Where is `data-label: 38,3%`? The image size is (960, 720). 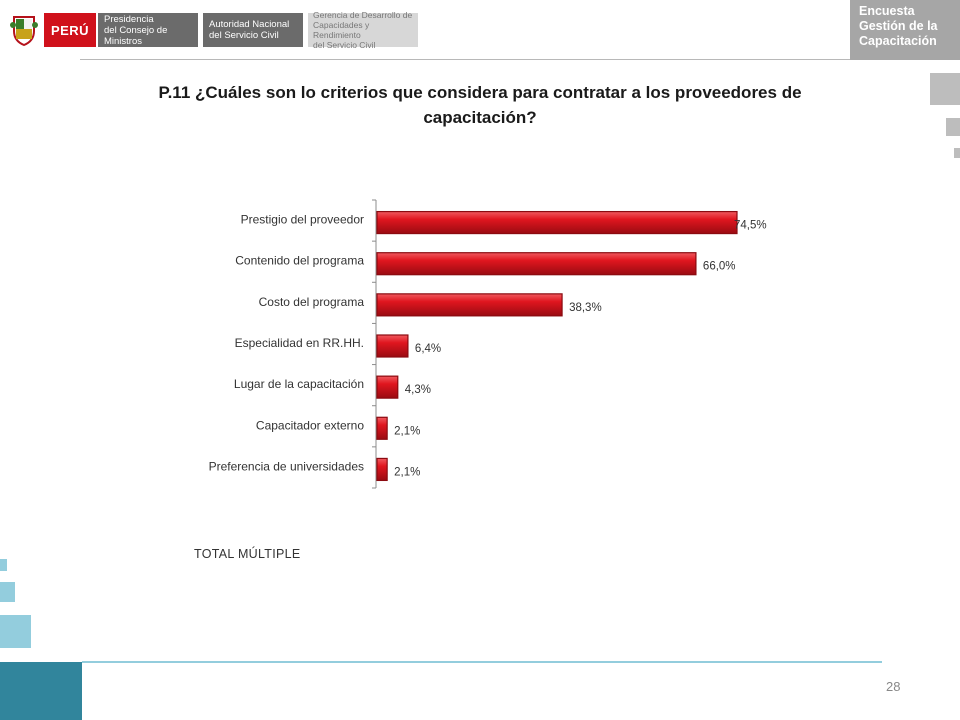 data-label: 38,3% is located at coordinates (585, 308).